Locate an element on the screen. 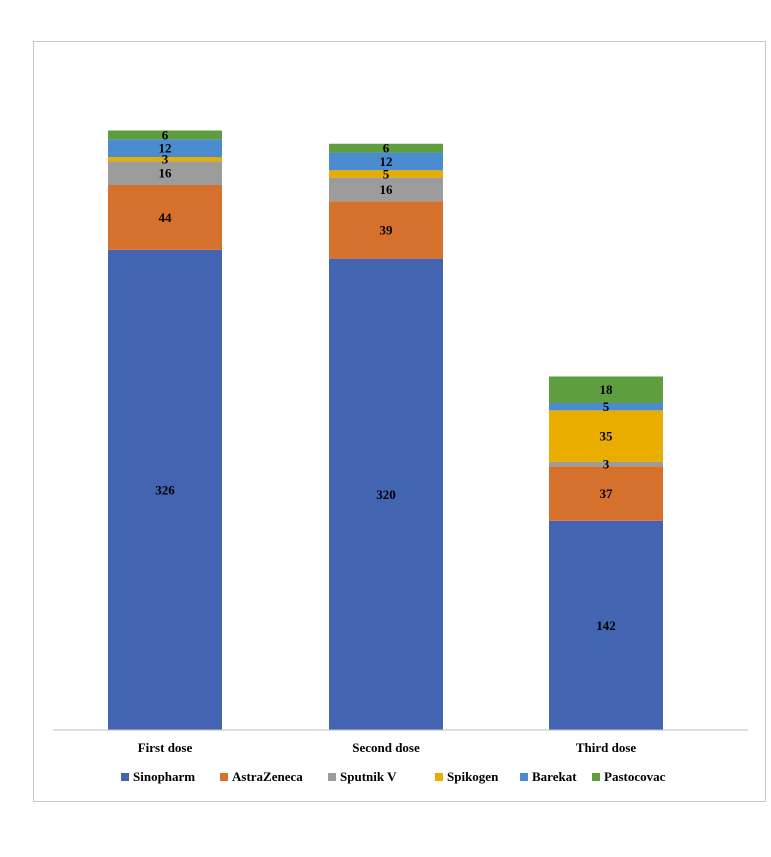 This screenshot has width=771, height=857. legend-swatch-pastocovac is located at coordinates (596, 777).